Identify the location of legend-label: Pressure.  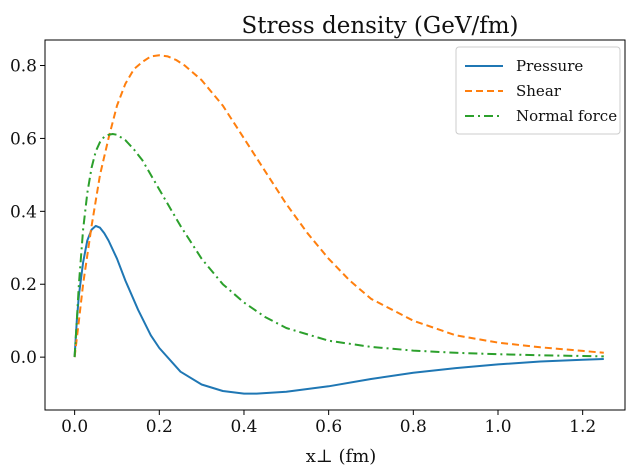
(549, 66).